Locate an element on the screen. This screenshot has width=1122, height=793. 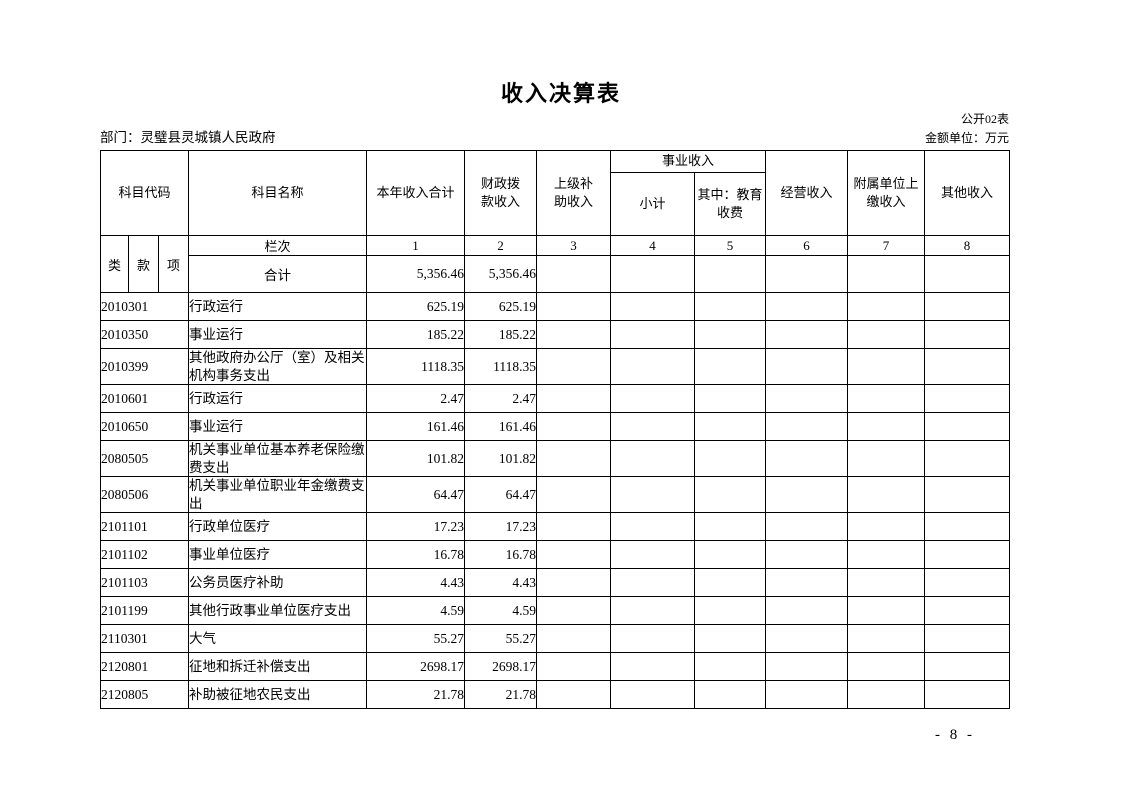
subject-name-cell: 机关事业单位基本养老保险缴费支出 is located at coordinates (278, 459).